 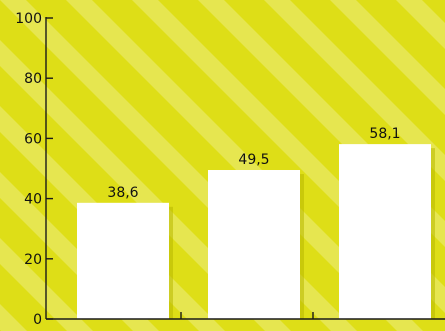 I want to click on y-tick-label: 40, so click(x=33, y=200).